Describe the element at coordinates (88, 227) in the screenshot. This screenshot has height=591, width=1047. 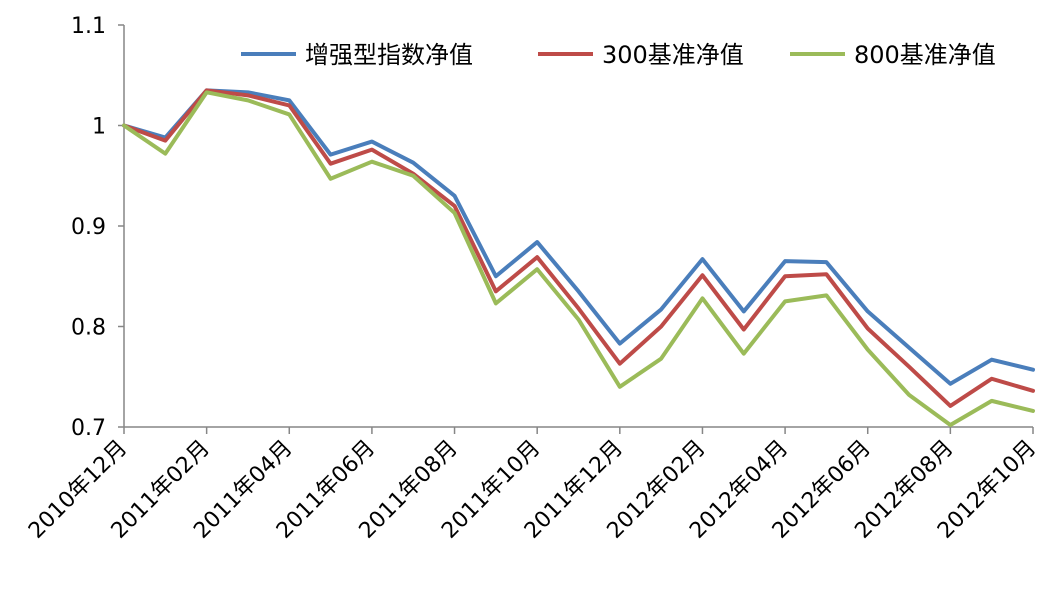
I see `y-tick-label: 0.9` at that location.